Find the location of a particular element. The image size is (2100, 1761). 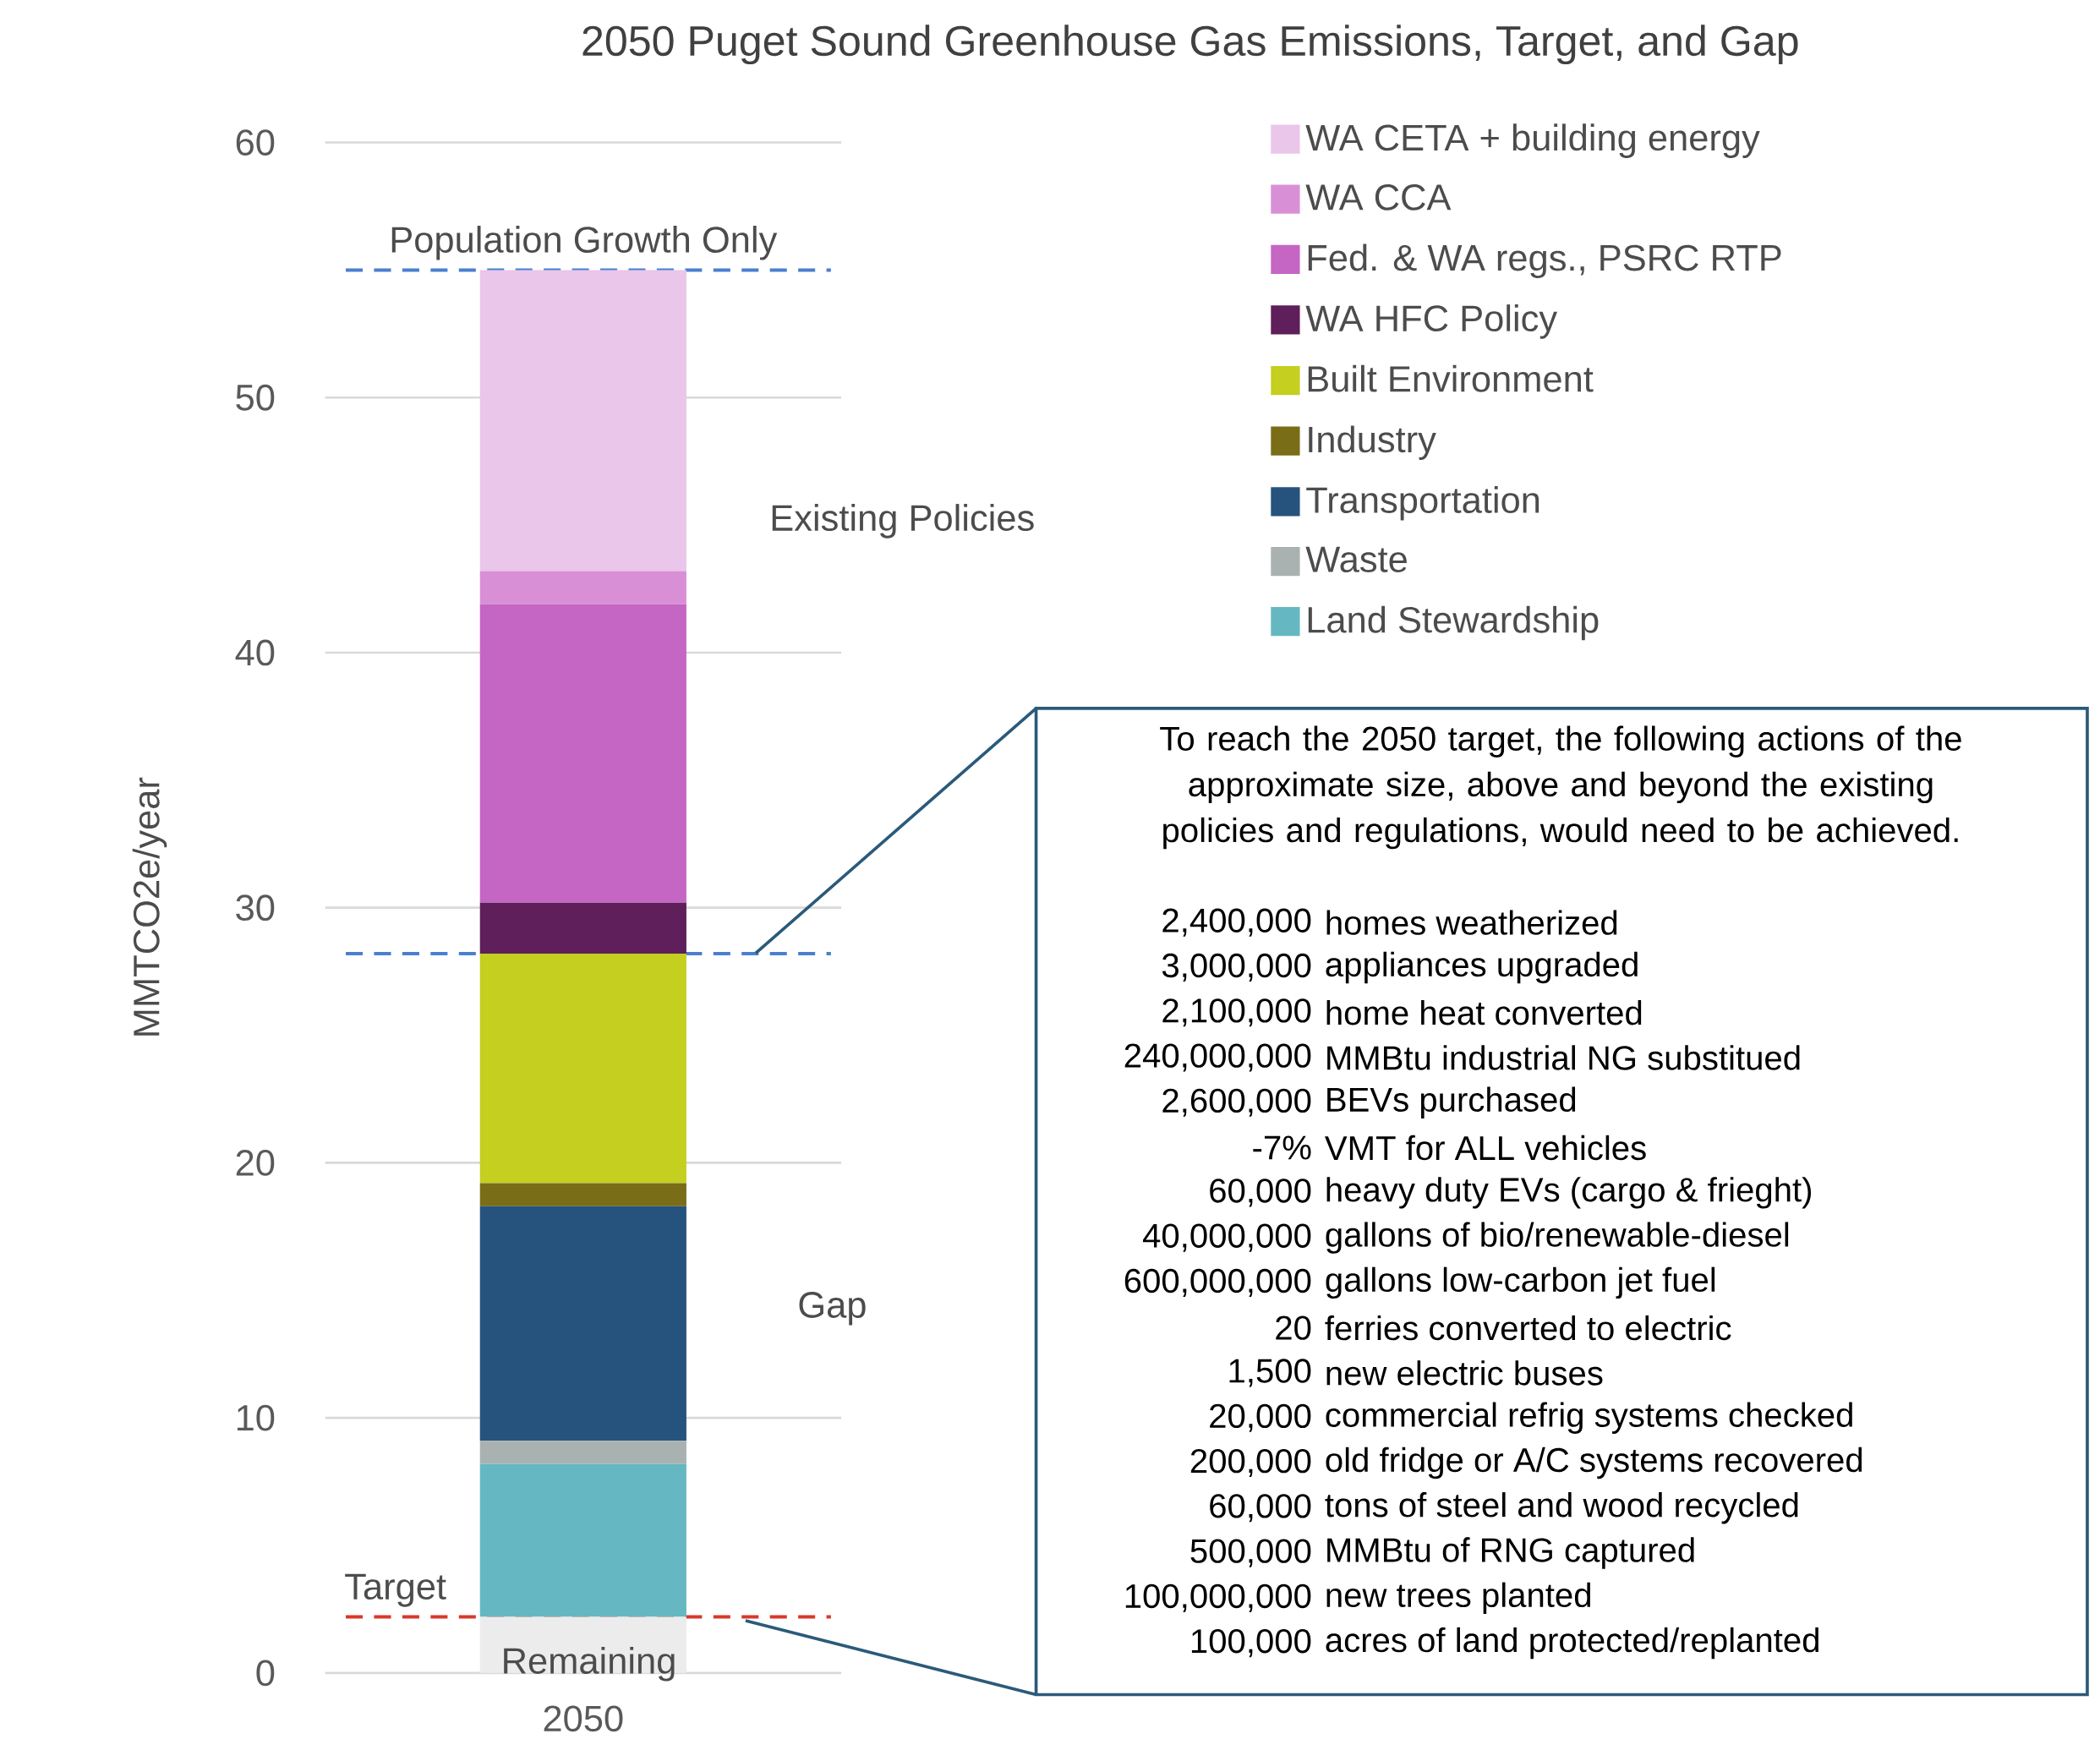

x-tick-label: 2050 is located at coordinates (583, 1718).